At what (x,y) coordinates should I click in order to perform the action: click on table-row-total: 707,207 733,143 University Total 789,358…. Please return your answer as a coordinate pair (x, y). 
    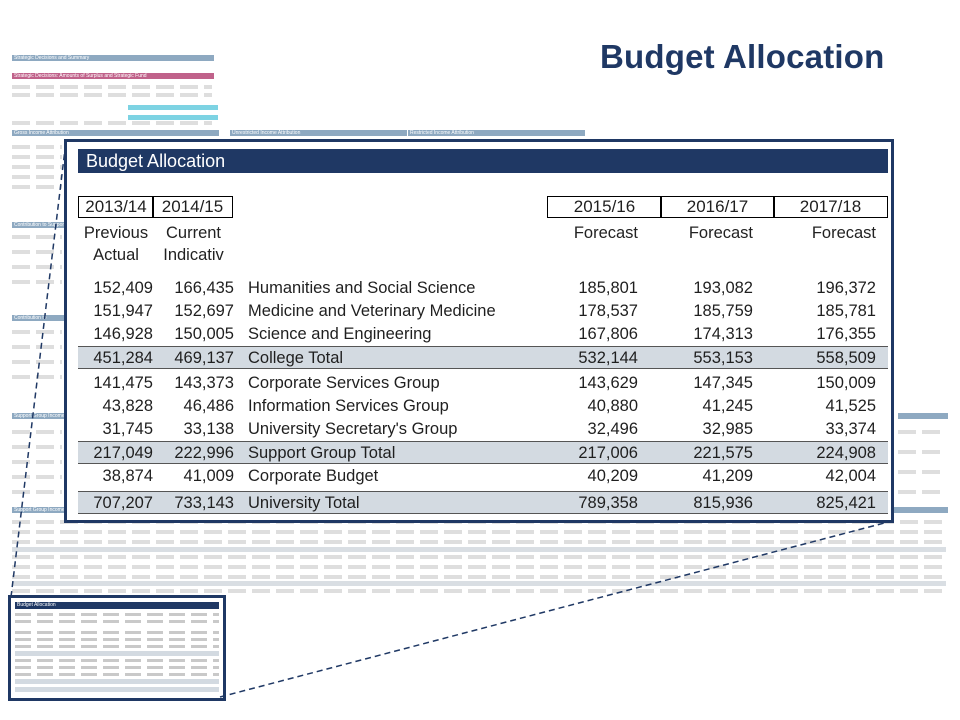
    Looking at the image, I should click on (483, 502).